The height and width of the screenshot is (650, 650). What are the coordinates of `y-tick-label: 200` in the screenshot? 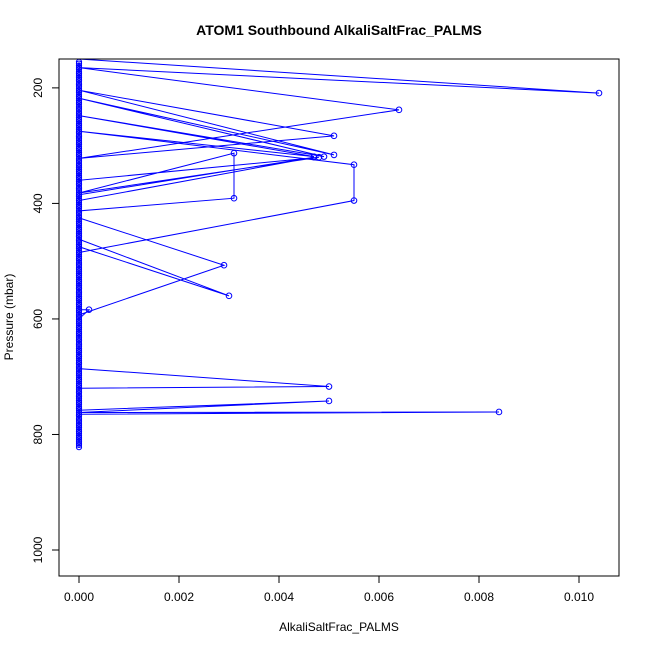 It's located at (38, 88).